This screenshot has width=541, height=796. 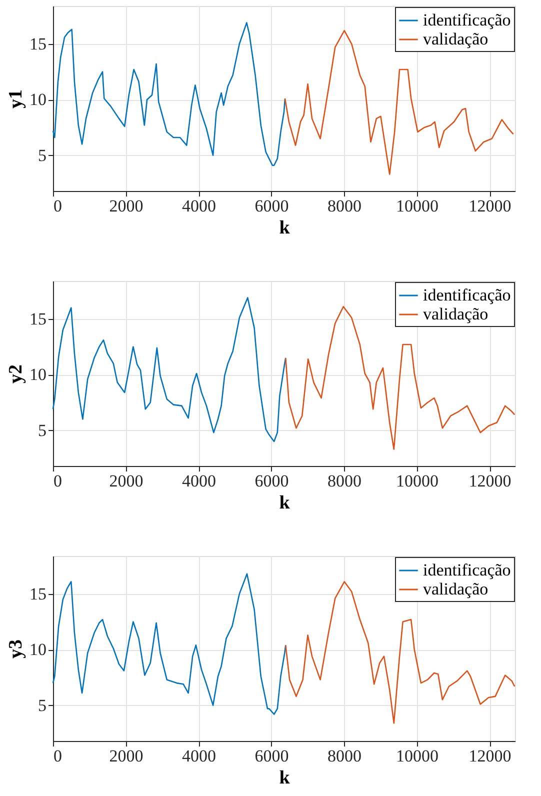 I want to click on y-axis-title: y3, so click(x=16, y=649).